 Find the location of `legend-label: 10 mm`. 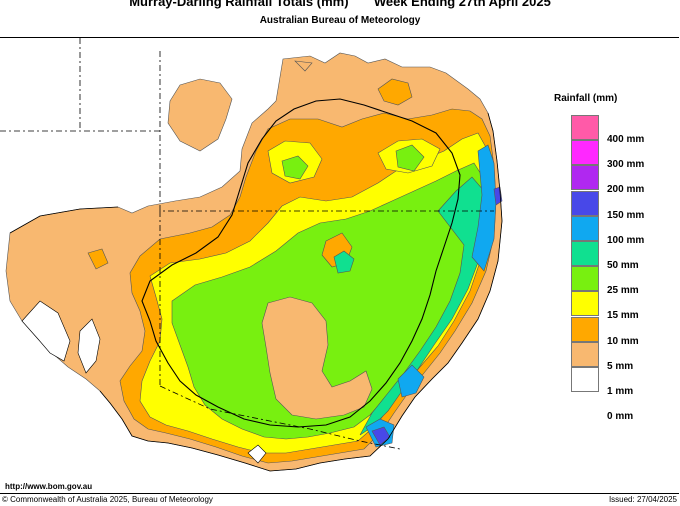

legend-label: 10 mm is located at coordinates (623, 341).